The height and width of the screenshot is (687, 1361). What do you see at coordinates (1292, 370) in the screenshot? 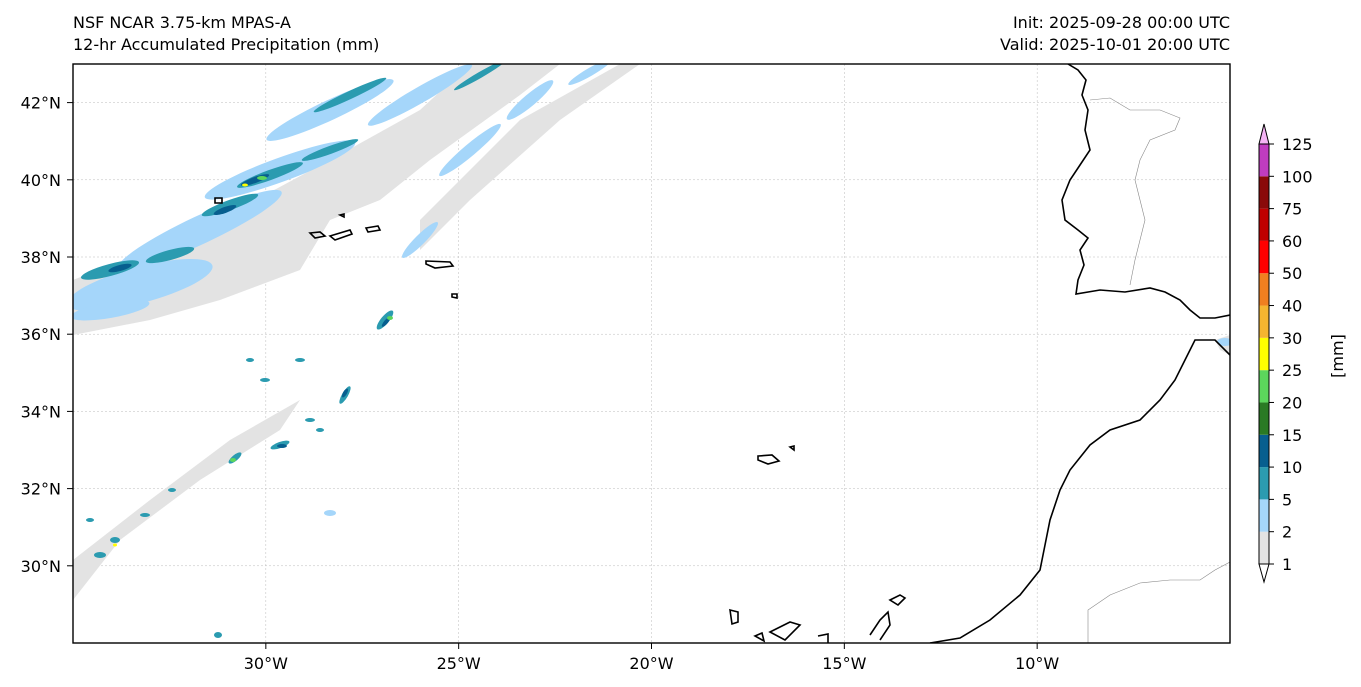
I see `colorbar-tick-label: 25` at bounding box center [1292, 370].